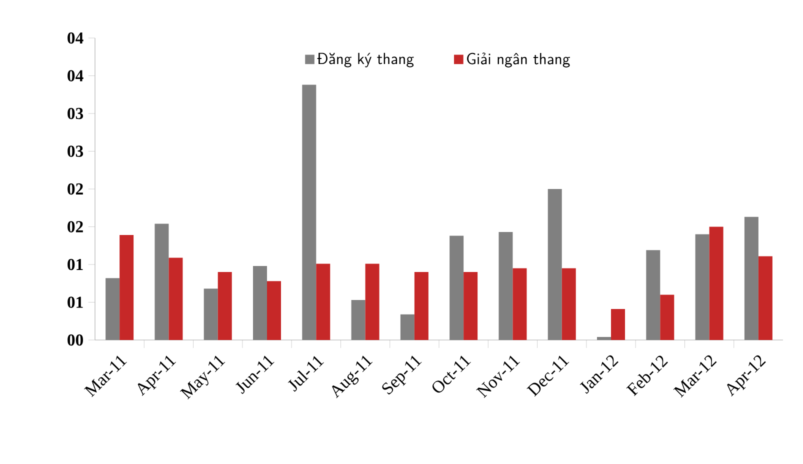 The height and width of the screenshot is (464, 803). Describe the element at coordinates (365, 60) in the screenshot. I see `legend-label: Đăng ký thang` at that location.